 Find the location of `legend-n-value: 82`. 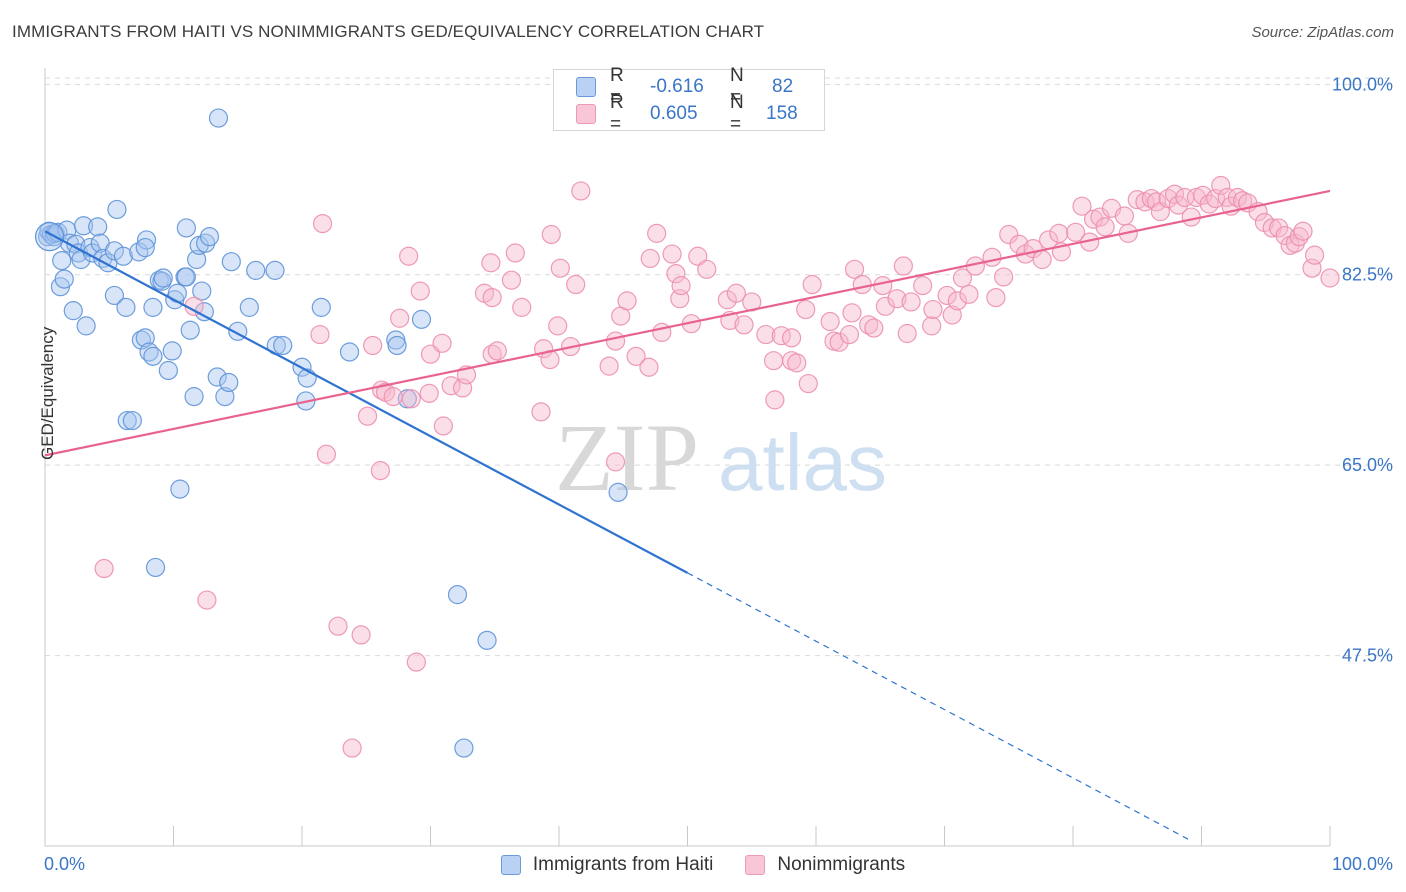

legend-n-value: 82 is located at coordinates (783, 86).